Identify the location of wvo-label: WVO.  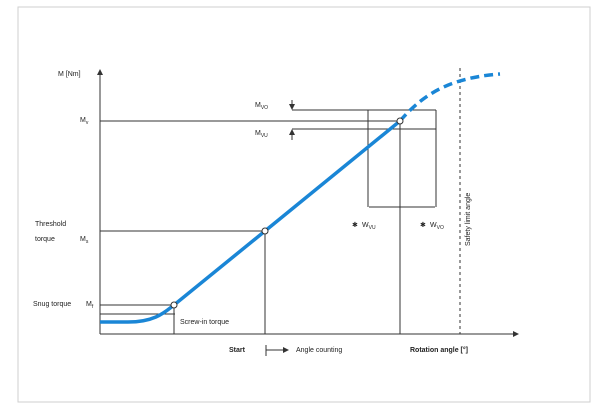
(437, 226).